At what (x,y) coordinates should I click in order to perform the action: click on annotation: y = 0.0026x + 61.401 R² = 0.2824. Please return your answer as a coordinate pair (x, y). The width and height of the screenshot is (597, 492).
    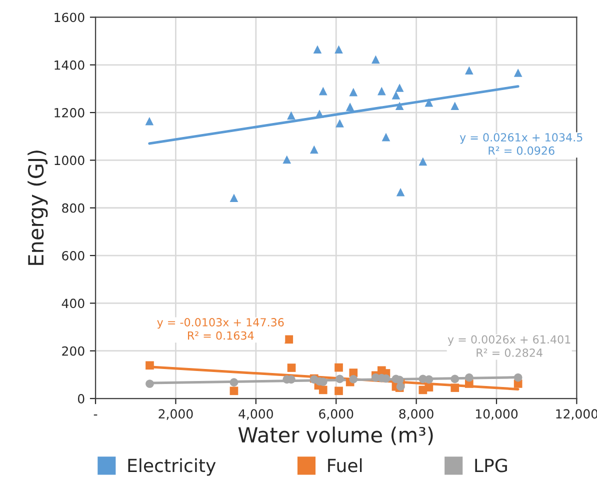
    Looking at the image, I should click on (509, 346).